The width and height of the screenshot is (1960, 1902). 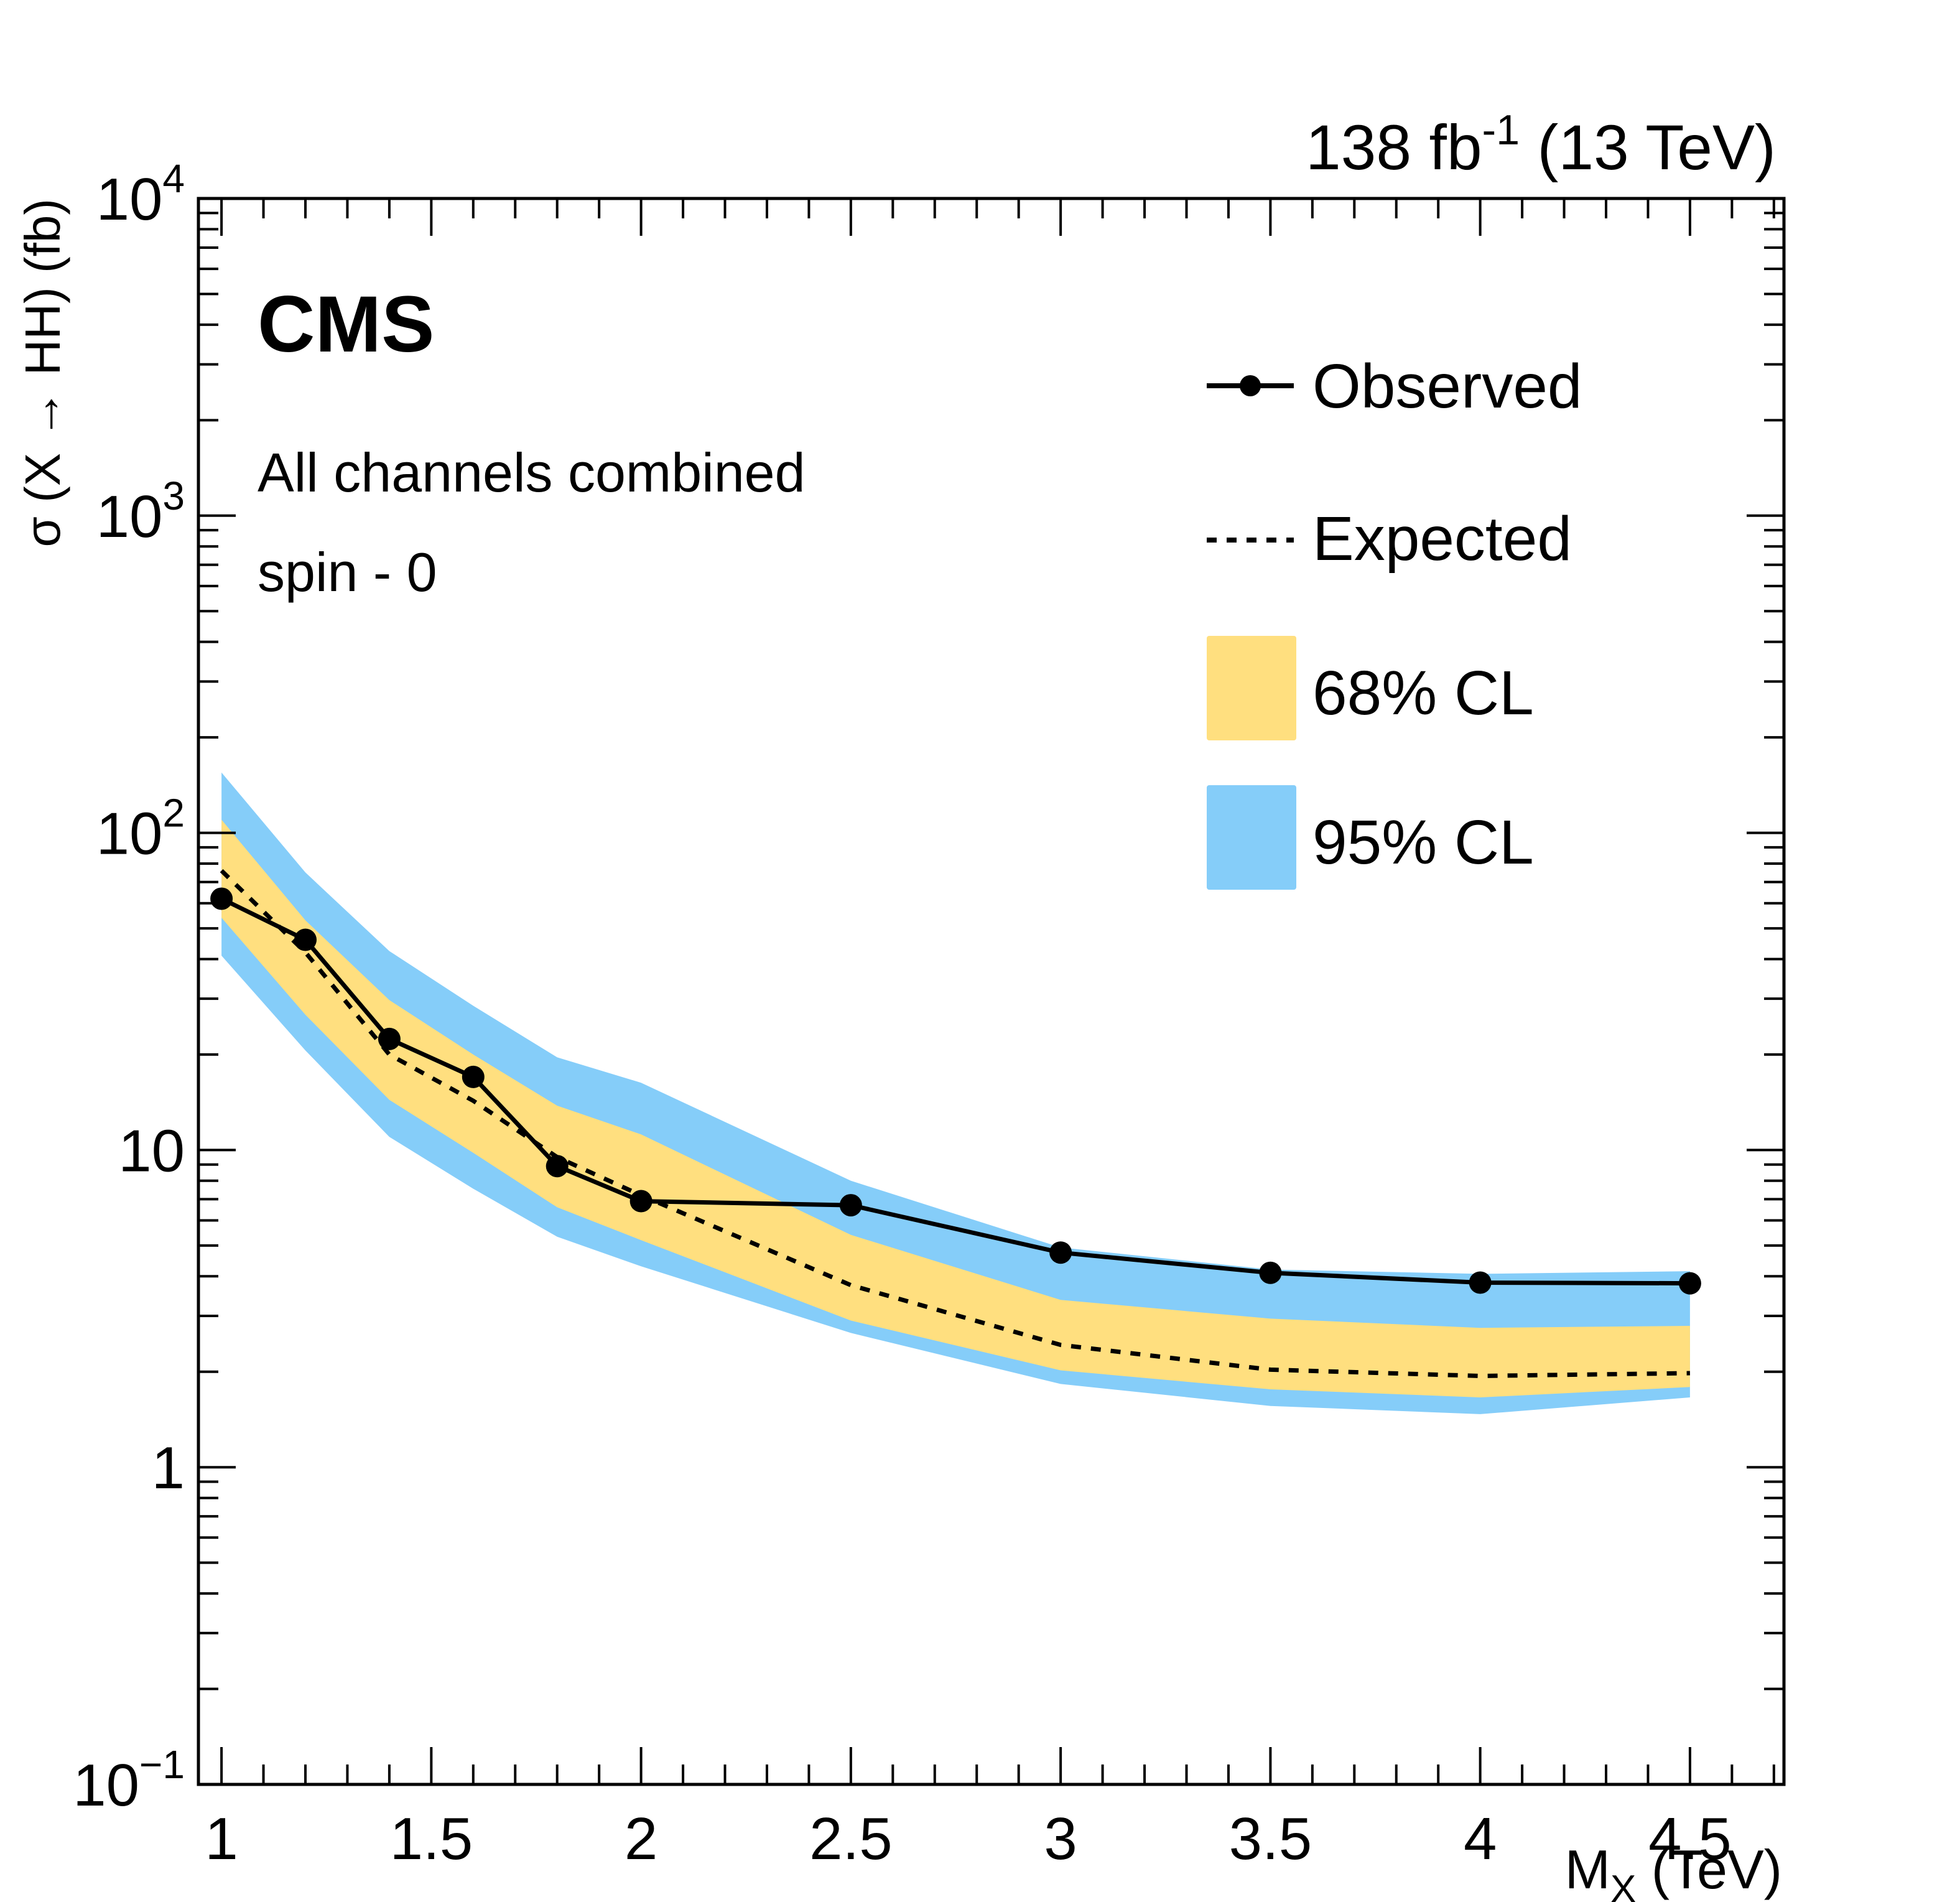 I want to click on lumi-label: 138 fb-1 (13 TeV), so click(x=1541, y=144).